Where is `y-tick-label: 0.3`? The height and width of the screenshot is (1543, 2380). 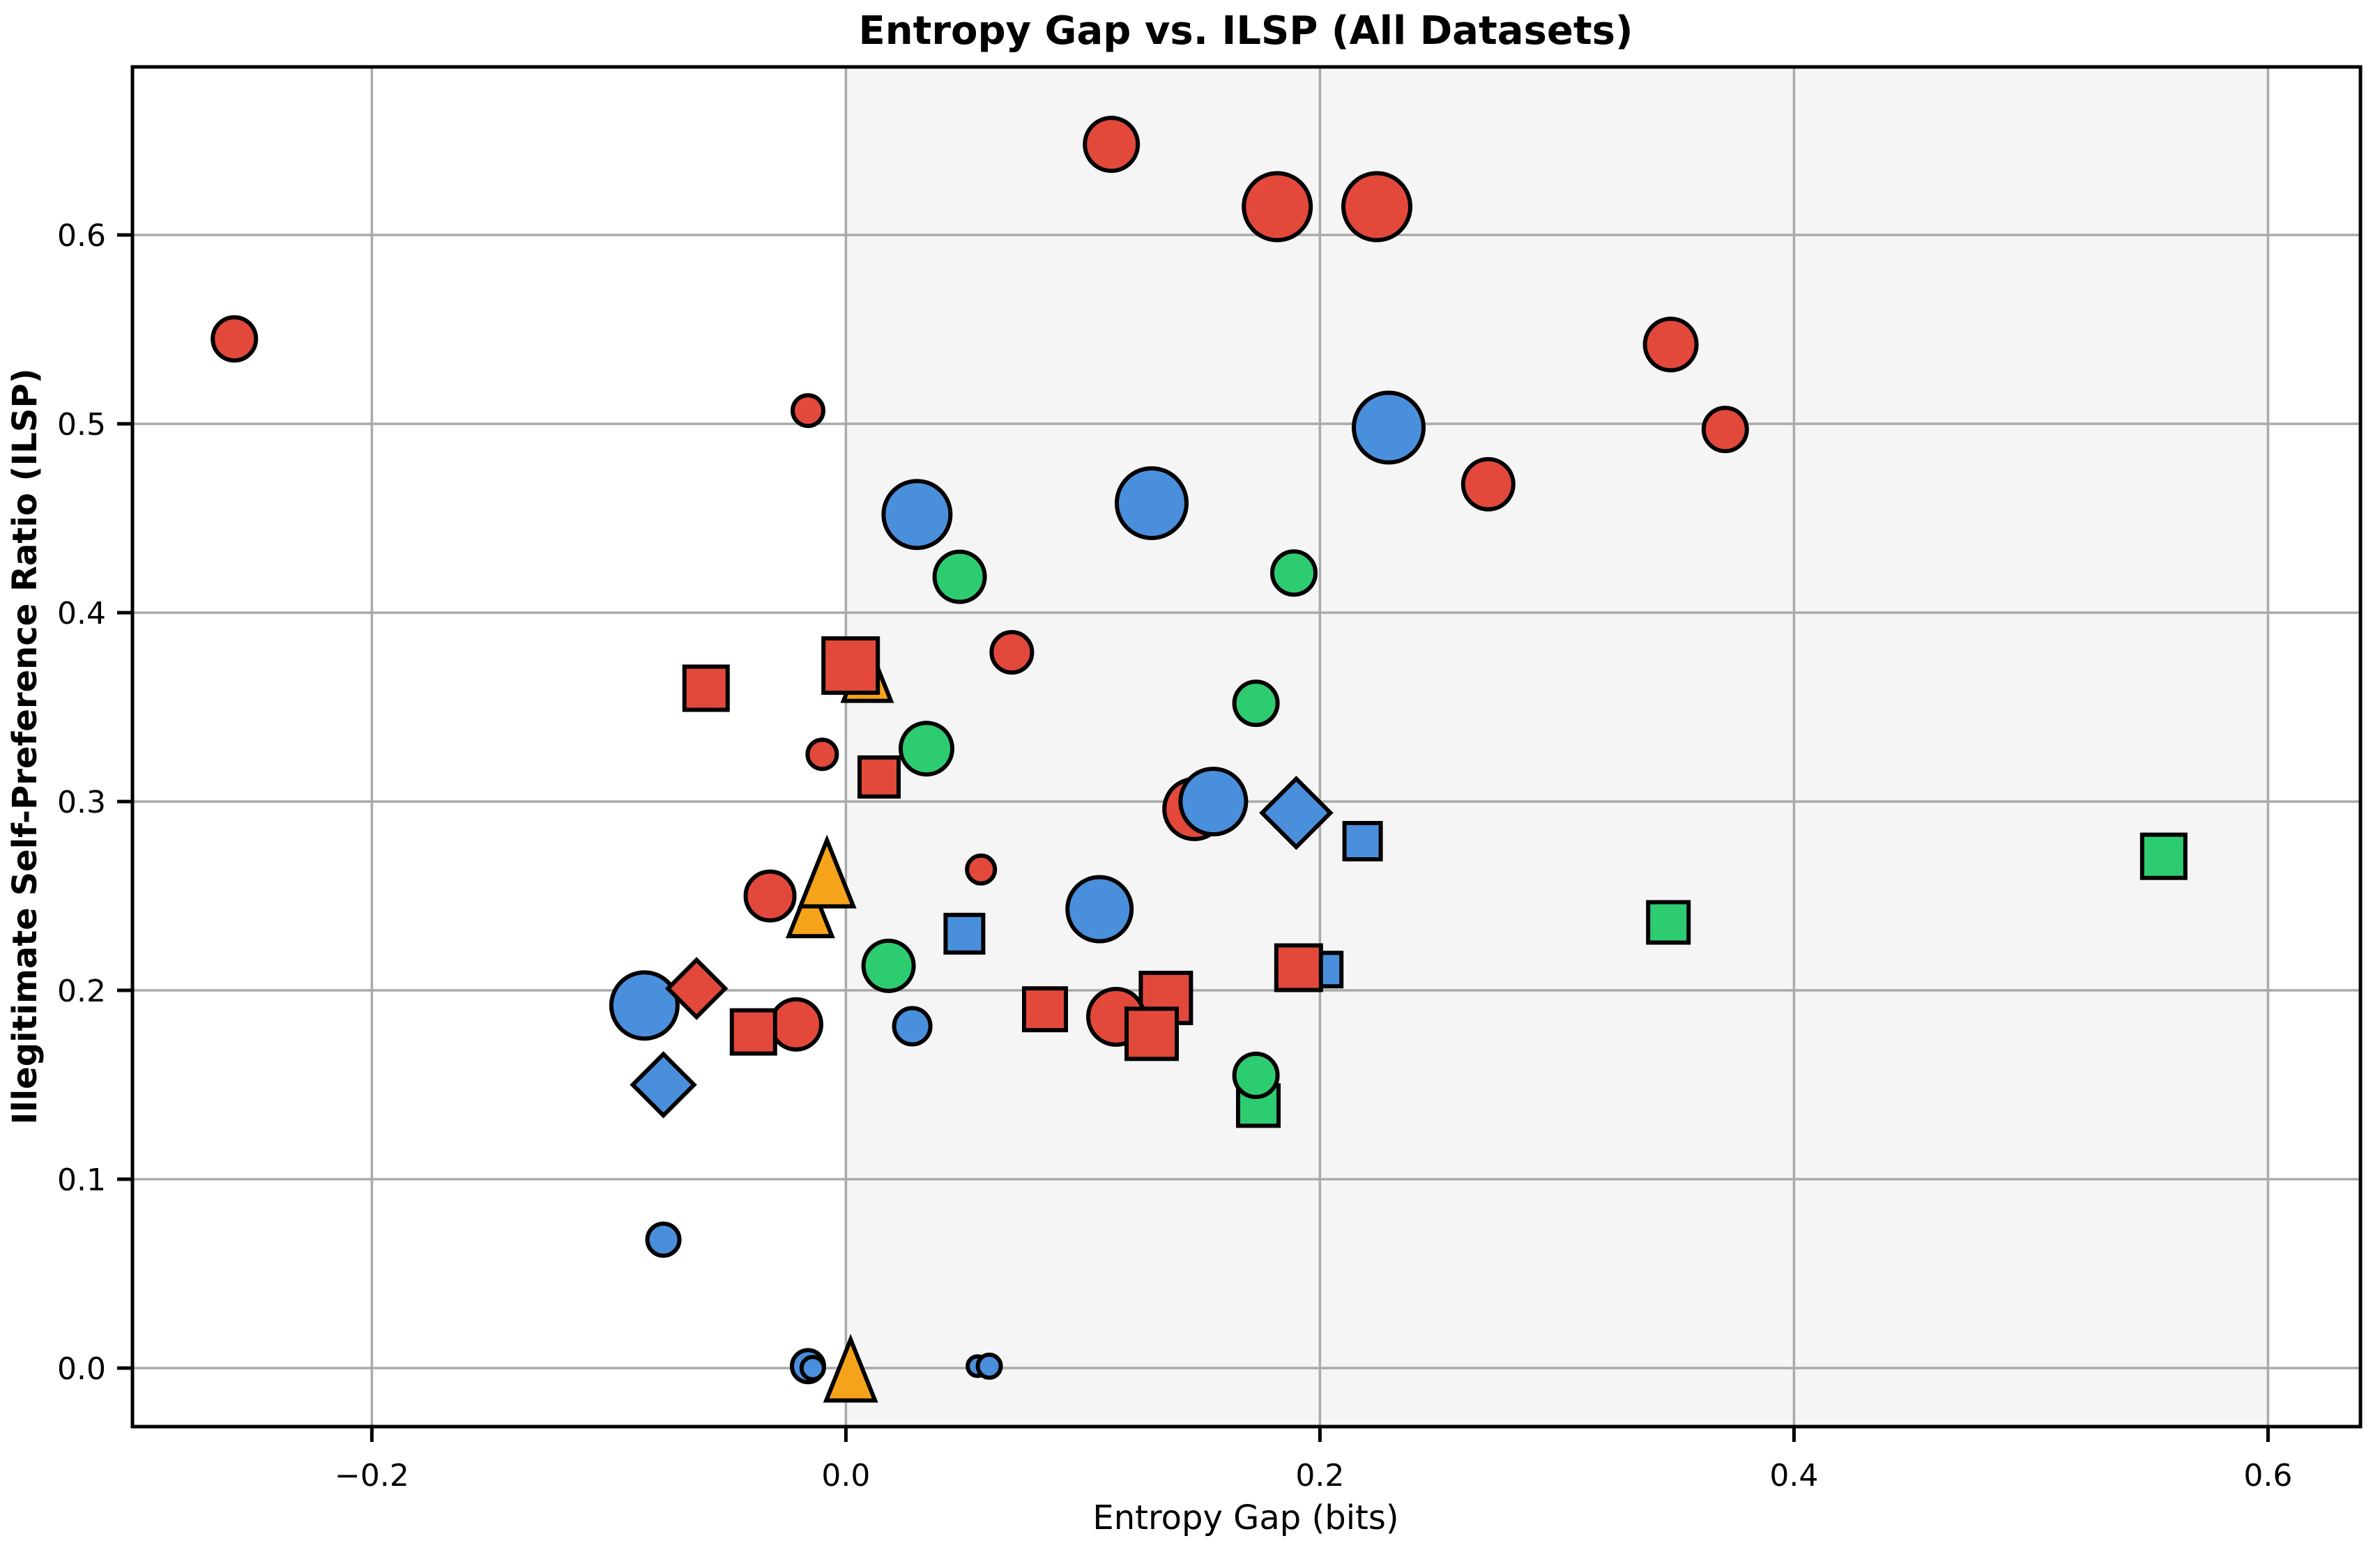
y-tick-label: 0.3 is located at coordinates (81, 803).